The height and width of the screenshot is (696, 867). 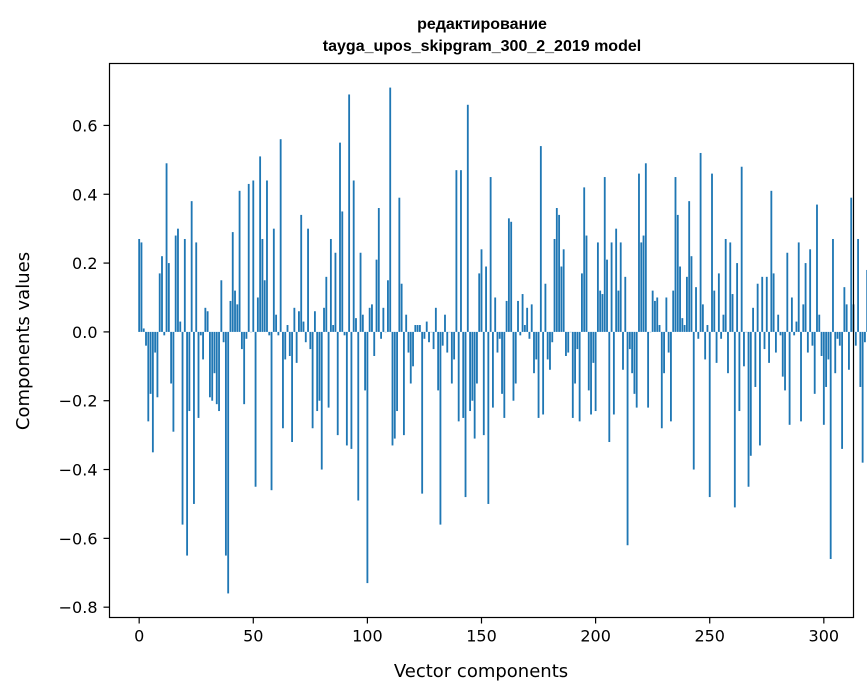 I want to click on y-tick-label: −0.2, so click(x=78, y=401).